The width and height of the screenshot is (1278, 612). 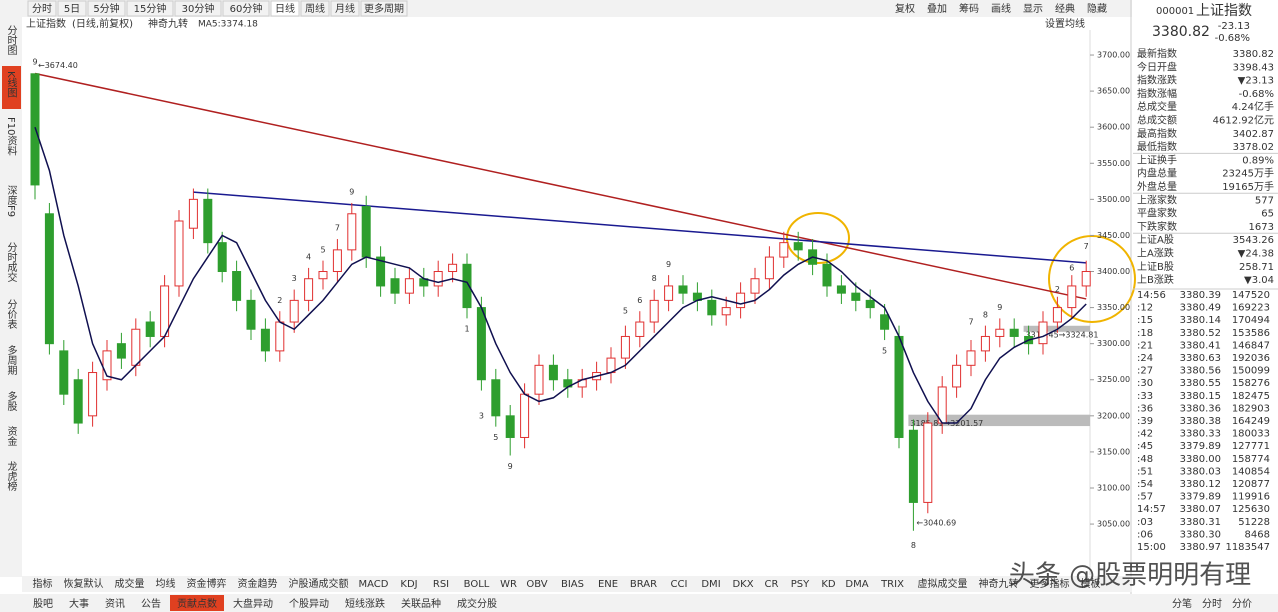 What do you see at coordinates (1200, 522) in the screenshot?
I see `tick-price: 3380.31` at bounding box center [1200, 522].